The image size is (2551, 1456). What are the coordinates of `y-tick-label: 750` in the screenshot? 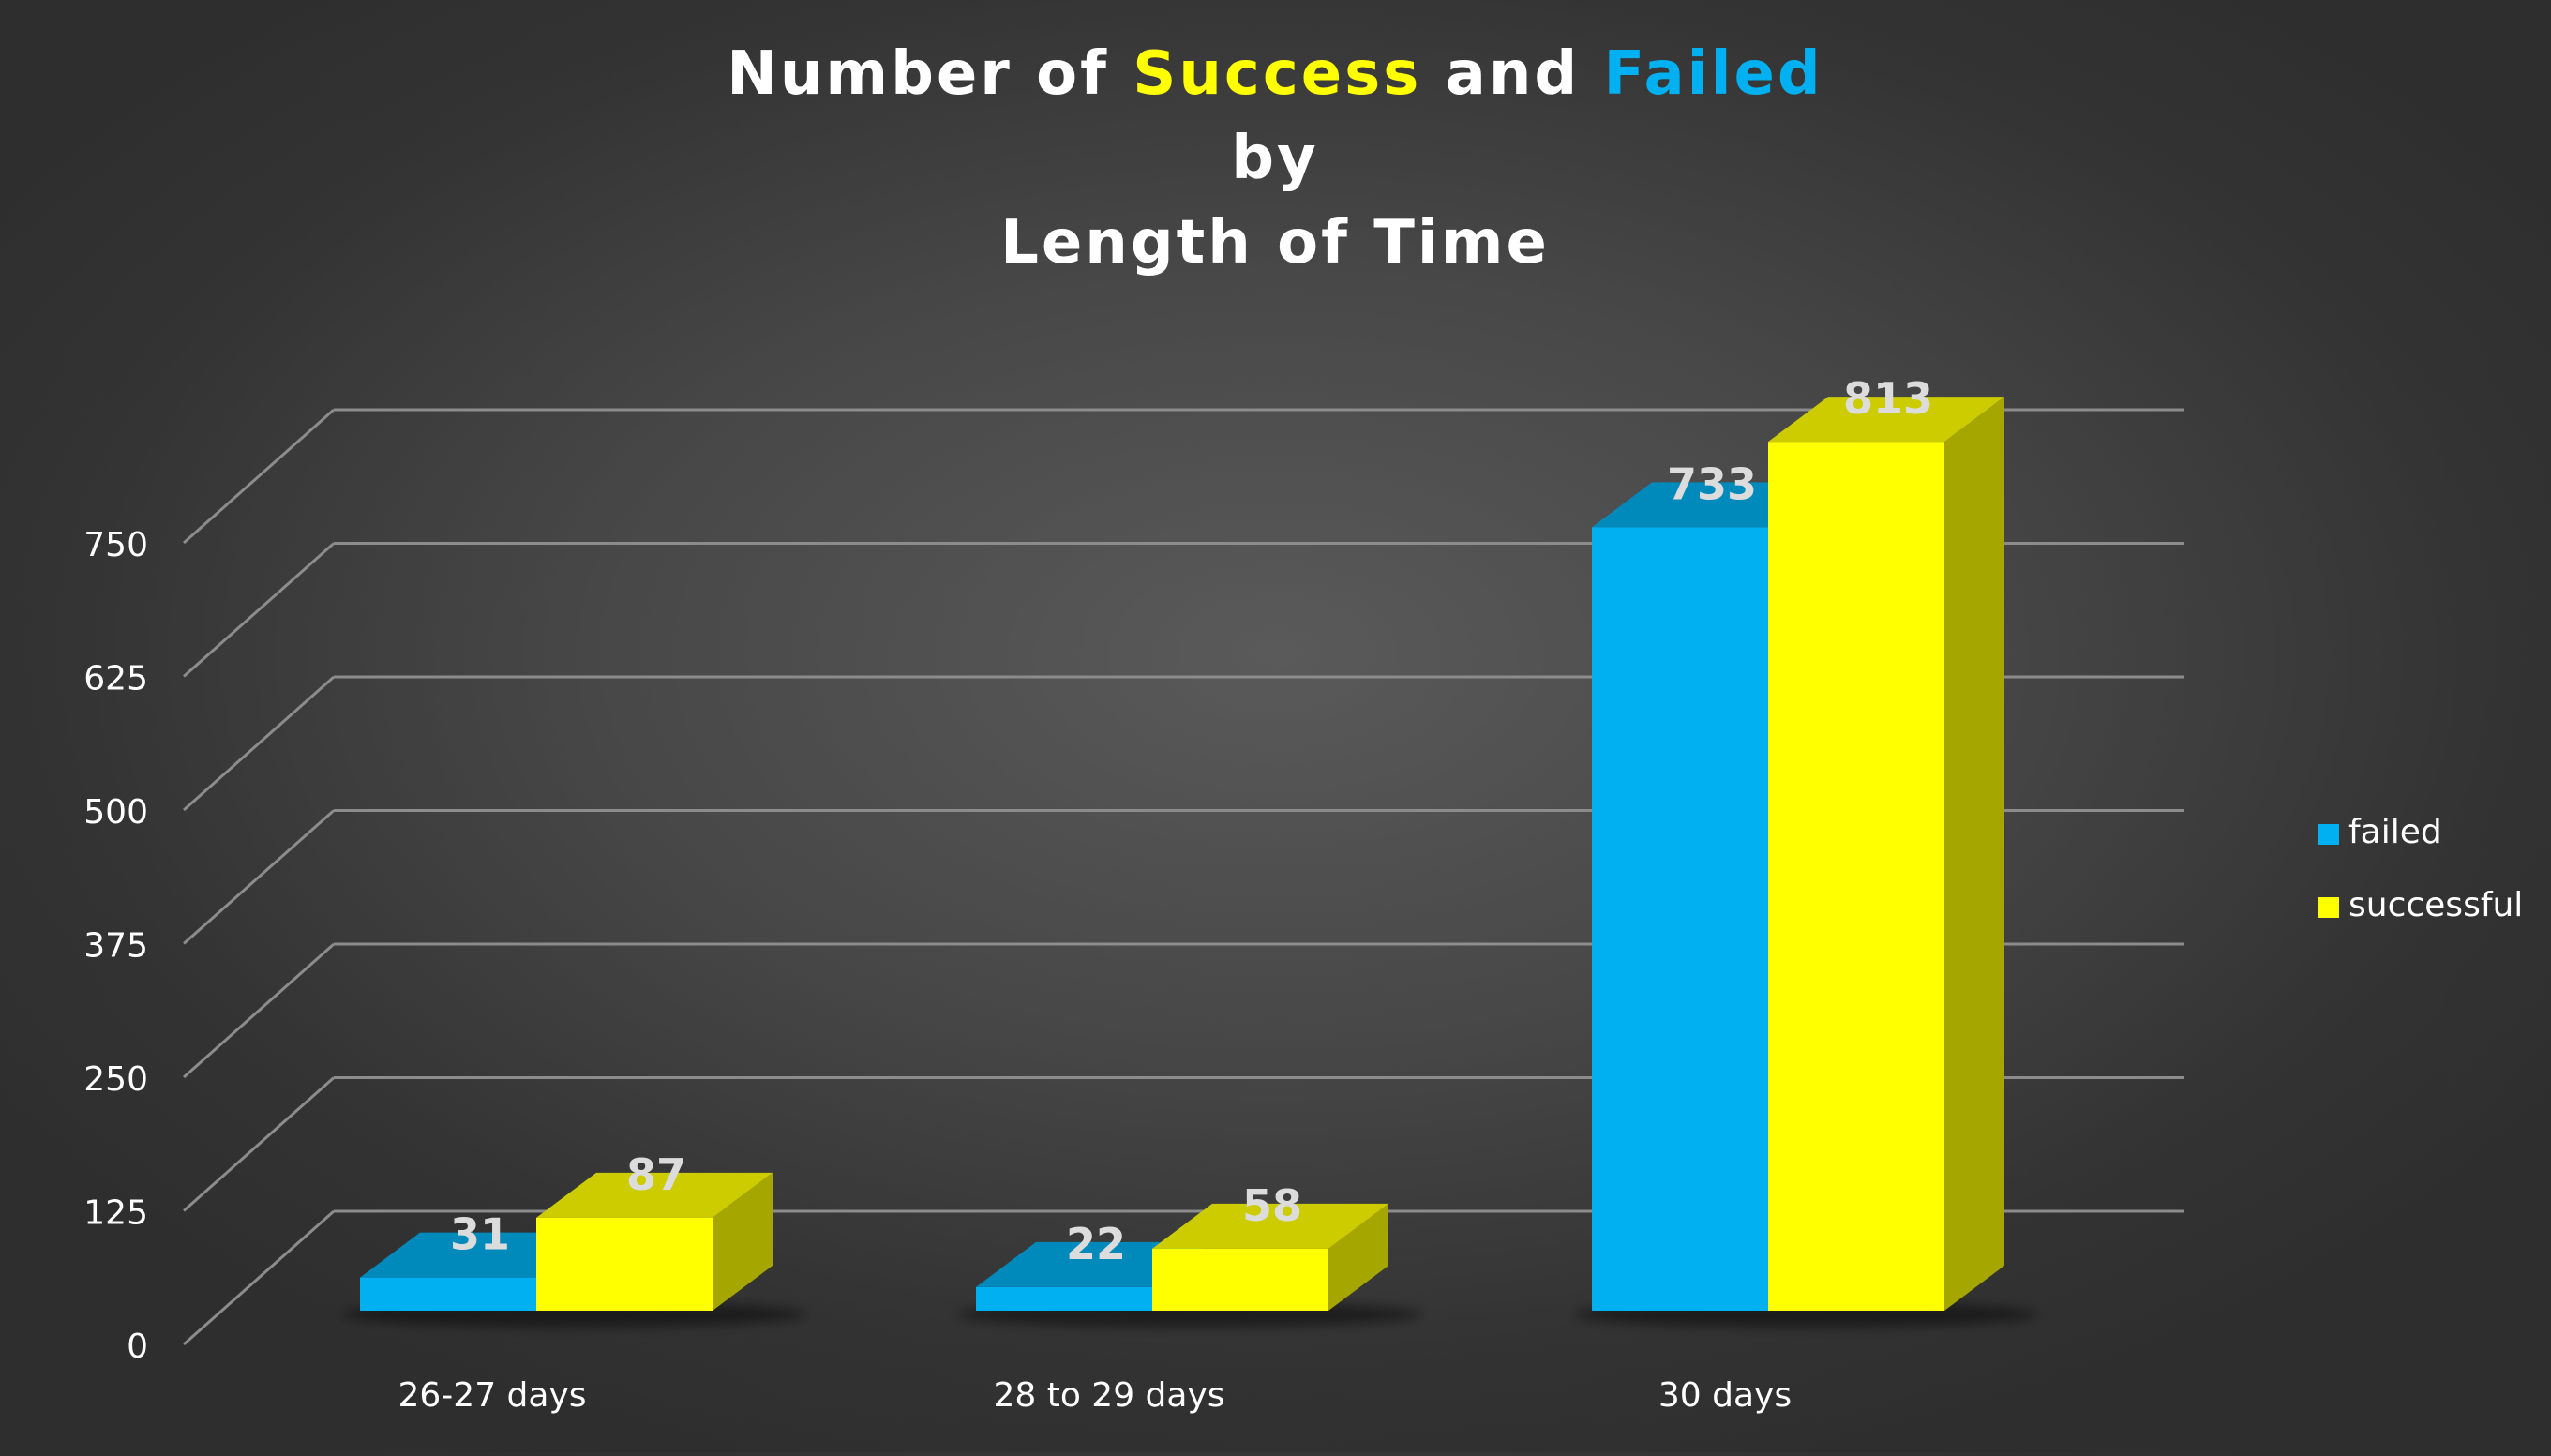 It's located at (115, 545).